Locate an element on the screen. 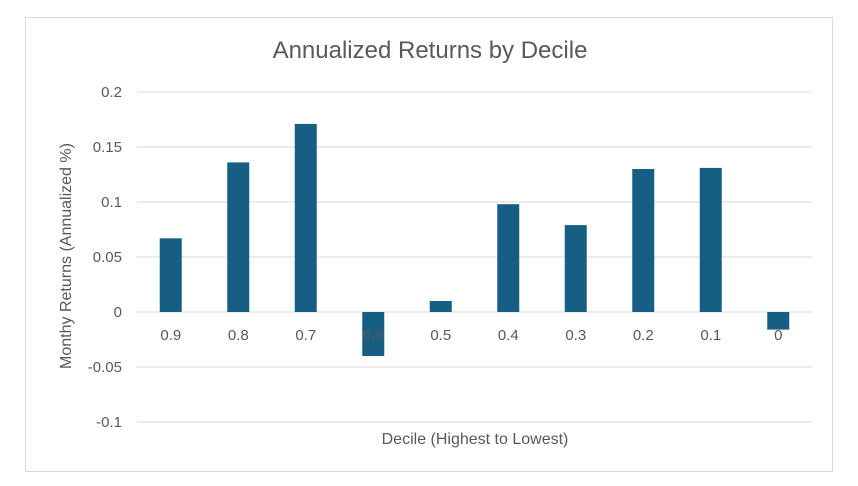  y-tick-label: 0.05 is located at coordinates (107, 257).